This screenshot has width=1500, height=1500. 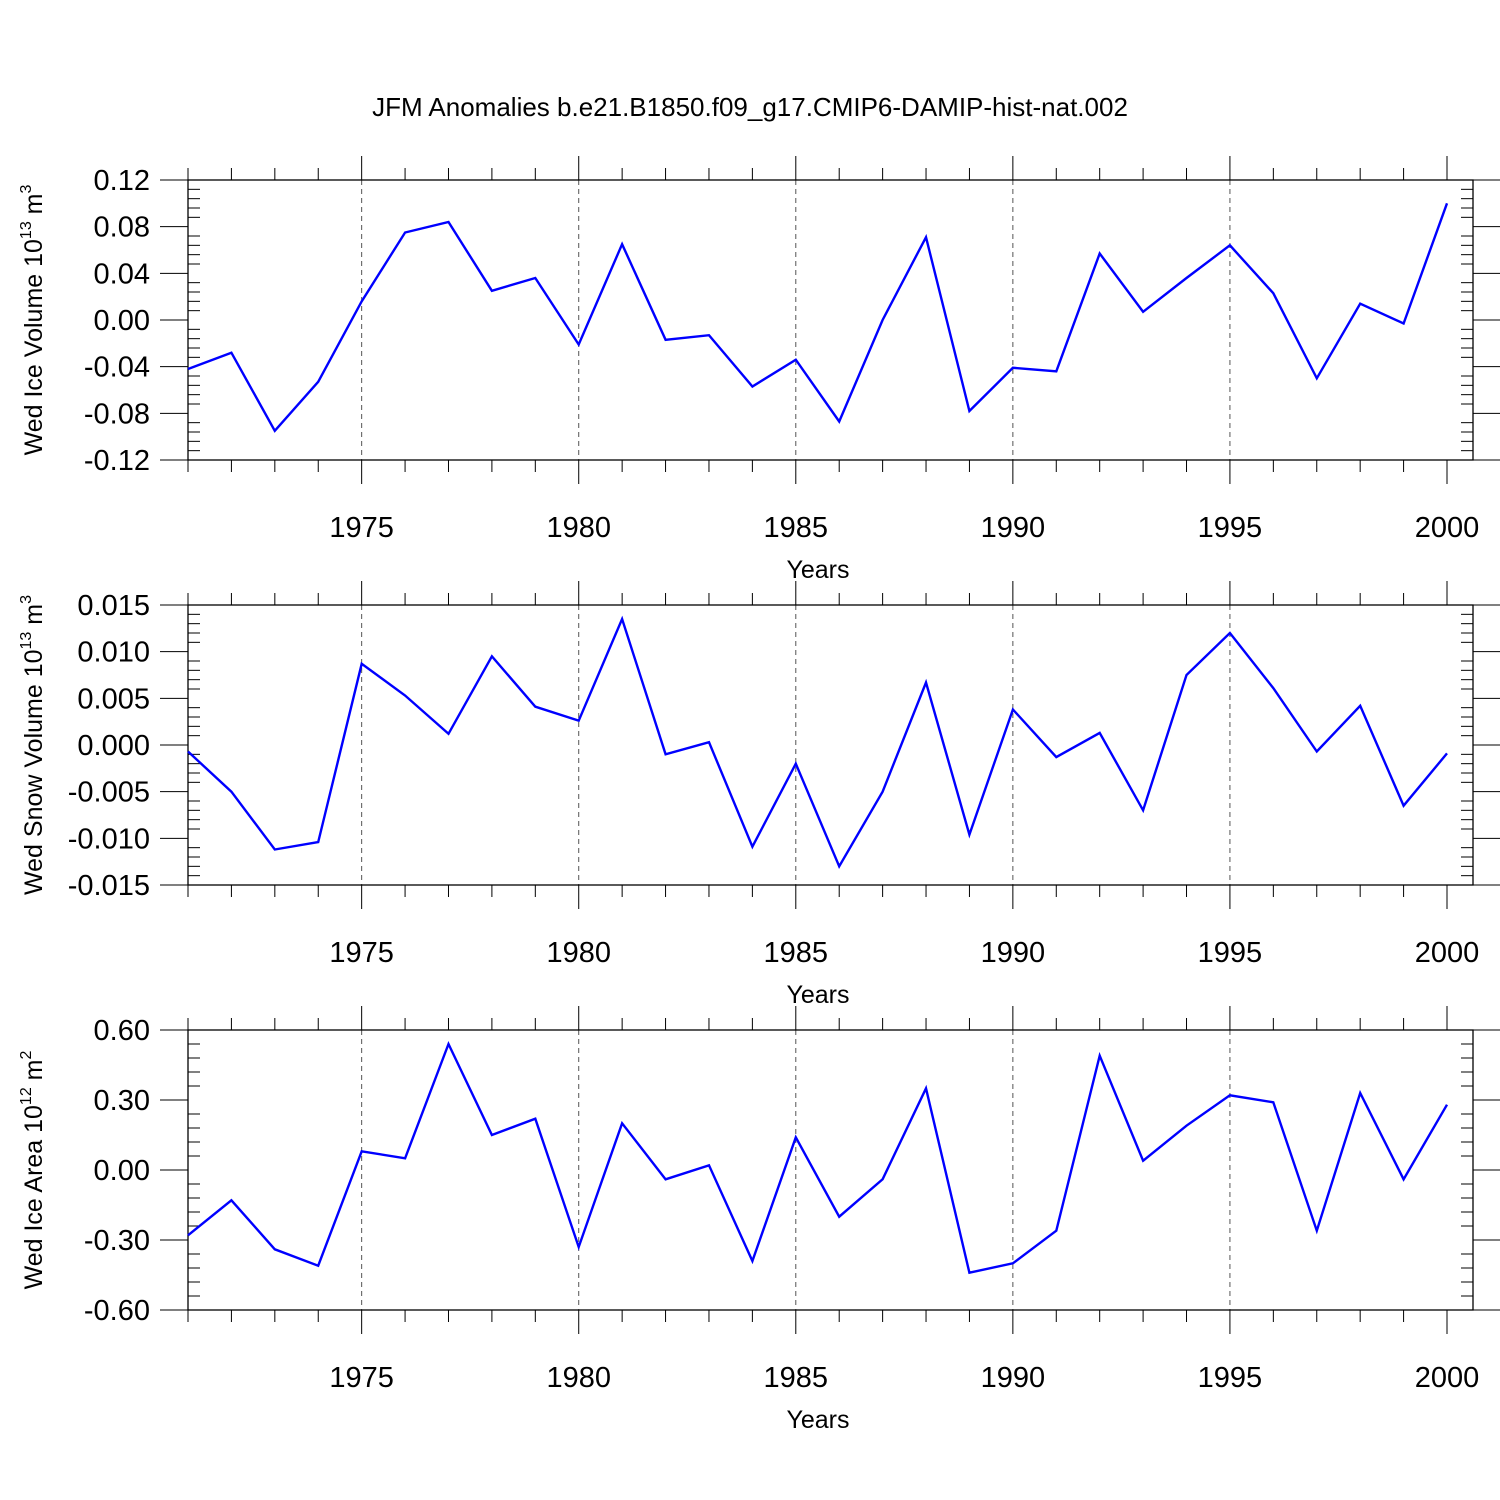 I want to click on y-tick-label: -0.04, so click(x=117, y=368).